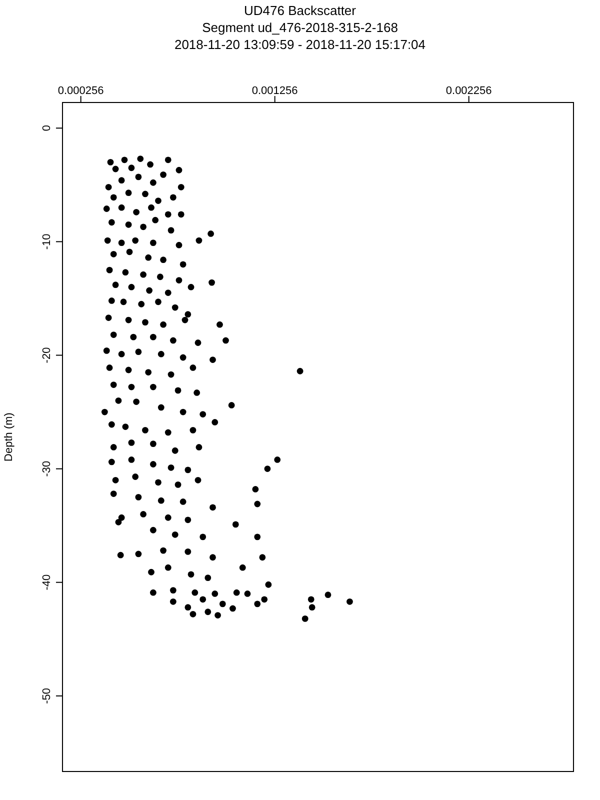  Describe the element at coordinates (47, 128) in the screenshot. I see `y-tick-label: 0` at that location.